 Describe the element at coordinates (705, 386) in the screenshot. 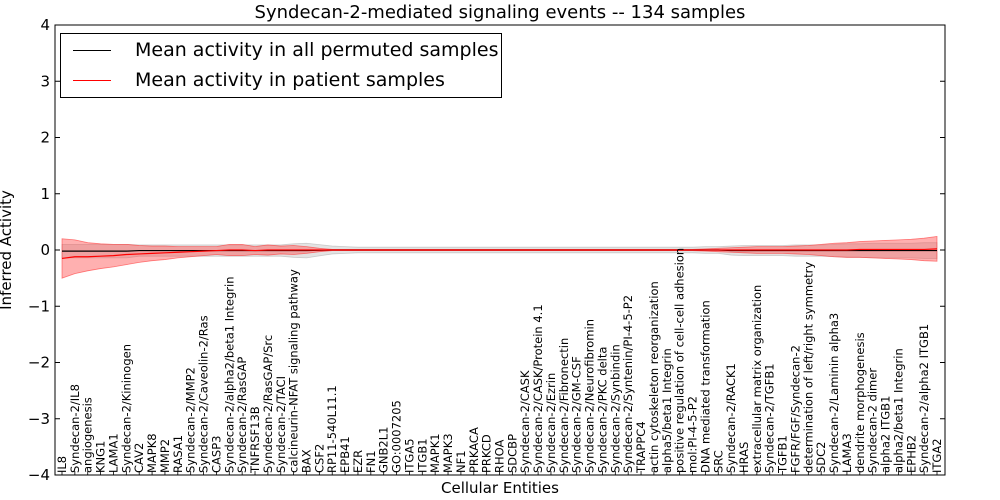

I see `x-tick-label: DNA mediated transformation` at that location.